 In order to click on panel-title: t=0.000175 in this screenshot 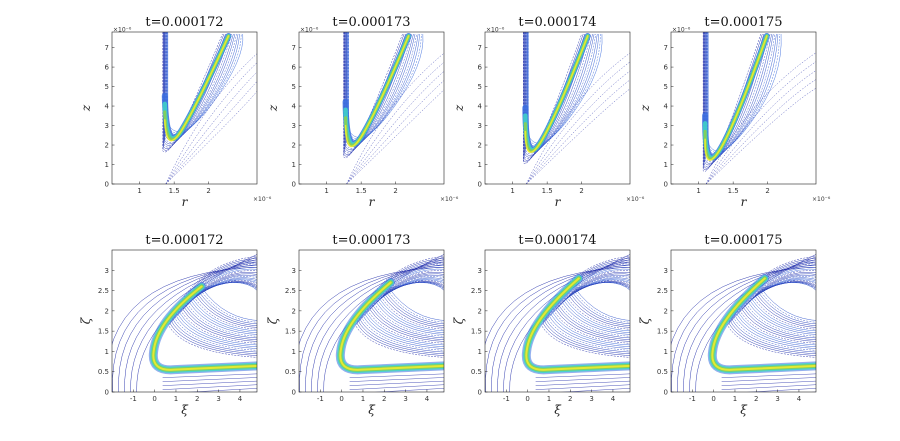, I will do `click(743, 22)`.